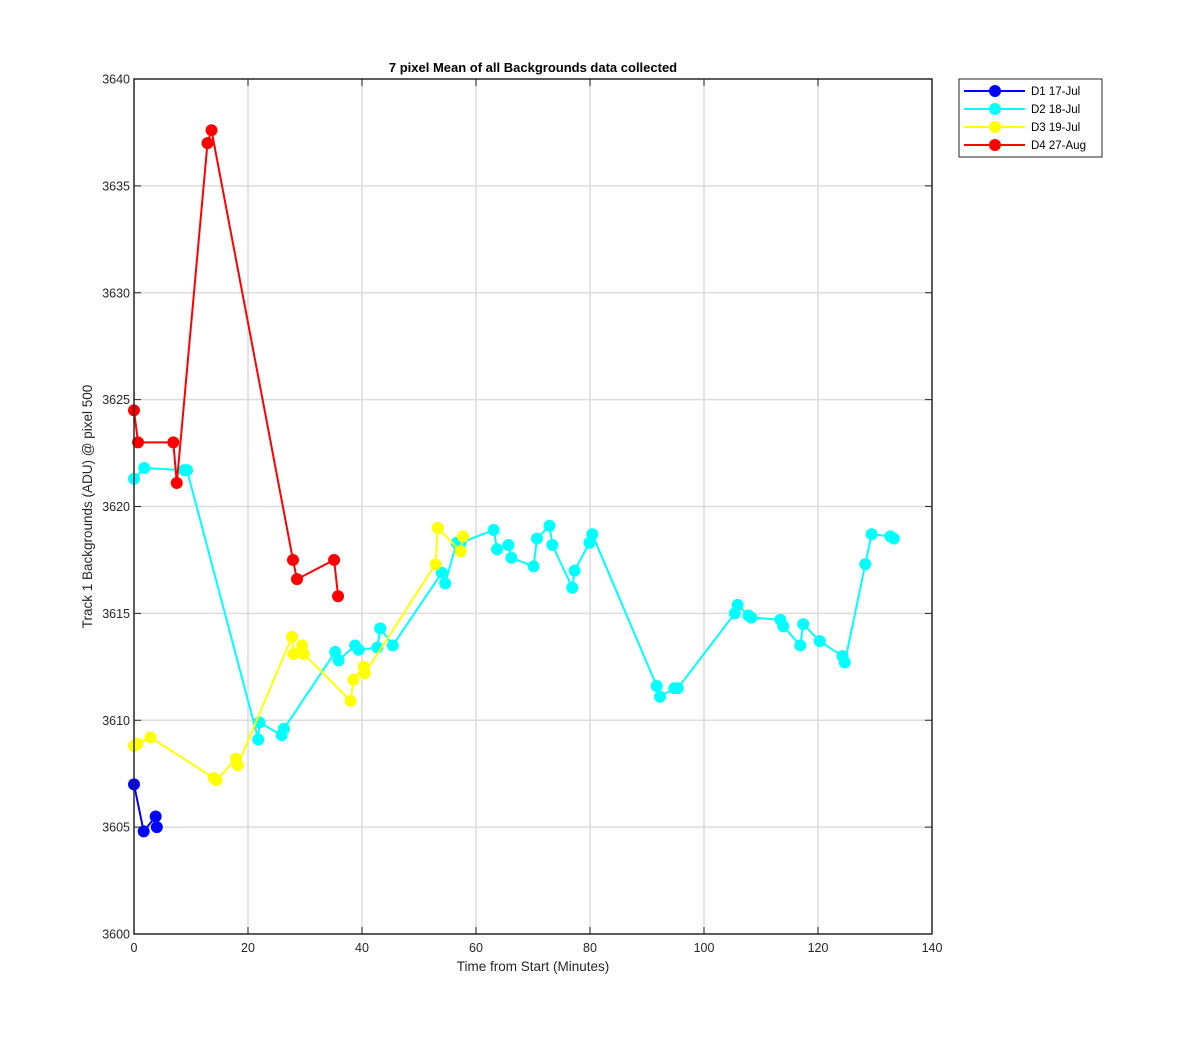  What do you see at coordinates (533, 966) in the screenshot?
I see `x-axis-label: Time from Start (Minutes)` at bounding box center [533, 966].